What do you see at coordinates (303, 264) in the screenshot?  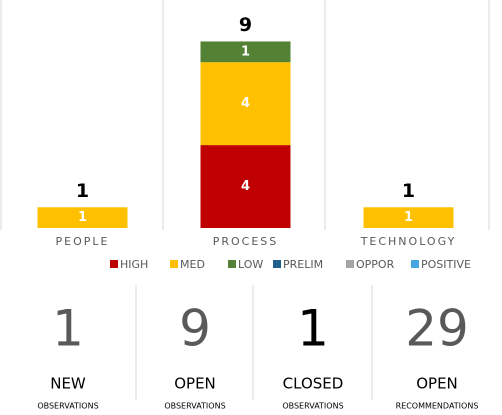 I see `legend-label: PRELIM` at bounding box center [303, 264].